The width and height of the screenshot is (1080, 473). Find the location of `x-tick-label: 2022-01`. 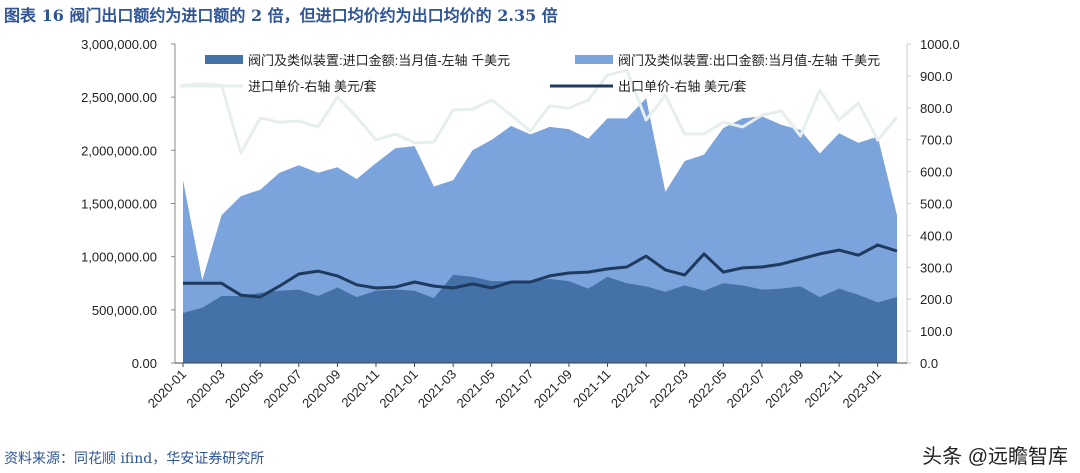

x-tick-label: 2022-01 is located at coordinates (630, 389).